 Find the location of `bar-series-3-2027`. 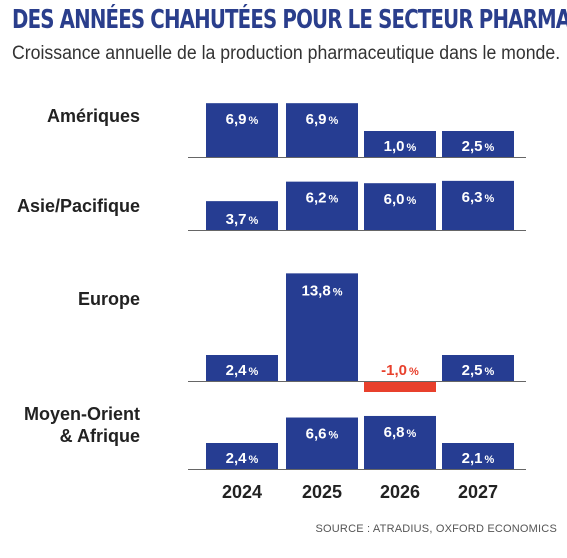

bar-series-3-2027 is located at coordinates (478, 368).